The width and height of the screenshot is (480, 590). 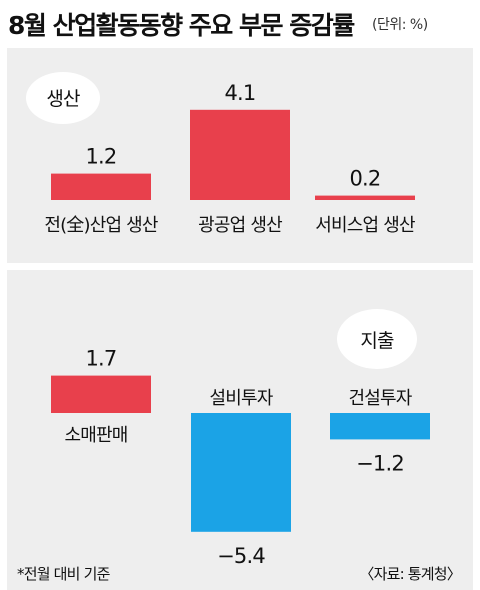 What do you see at coordinates (380, 463) in the screenshot?
I see `expenditure-value-label: −1.2` at bounding box center [380, 463].